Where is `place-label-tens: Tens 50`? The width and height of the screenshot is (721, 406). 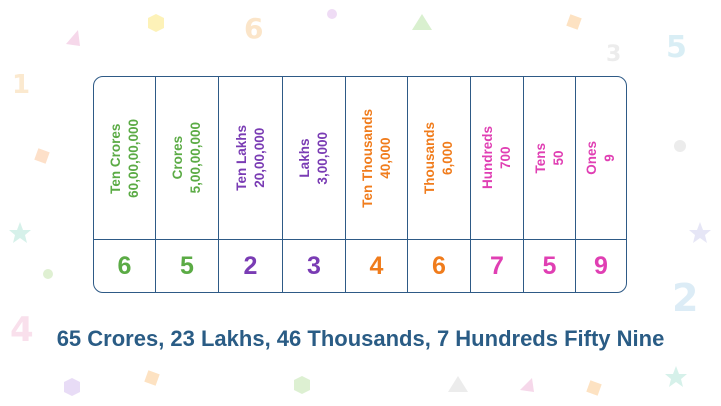
place-label-tens: Tens 50 is located at coordinates (550, 158).